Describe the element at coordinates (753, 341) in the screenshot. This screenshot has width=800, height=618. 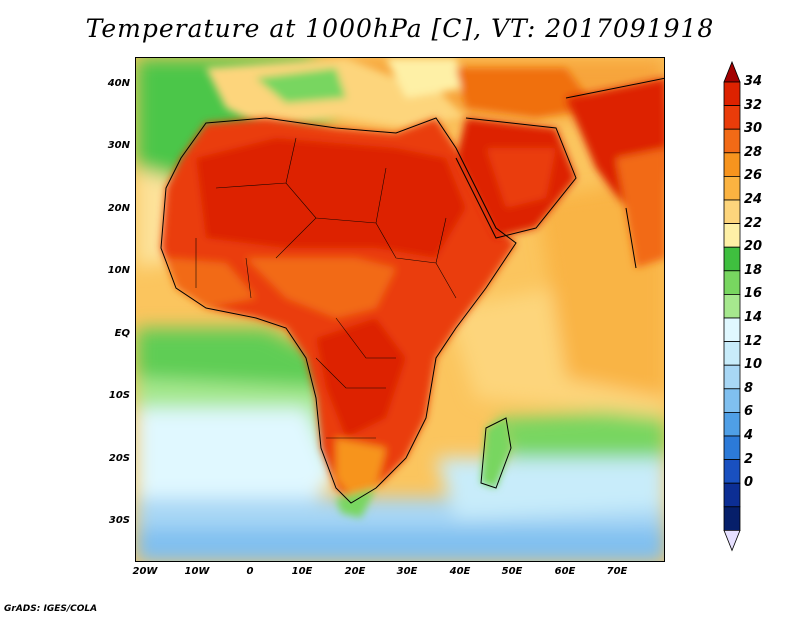
I see `colorbar-label: 12` at that location.